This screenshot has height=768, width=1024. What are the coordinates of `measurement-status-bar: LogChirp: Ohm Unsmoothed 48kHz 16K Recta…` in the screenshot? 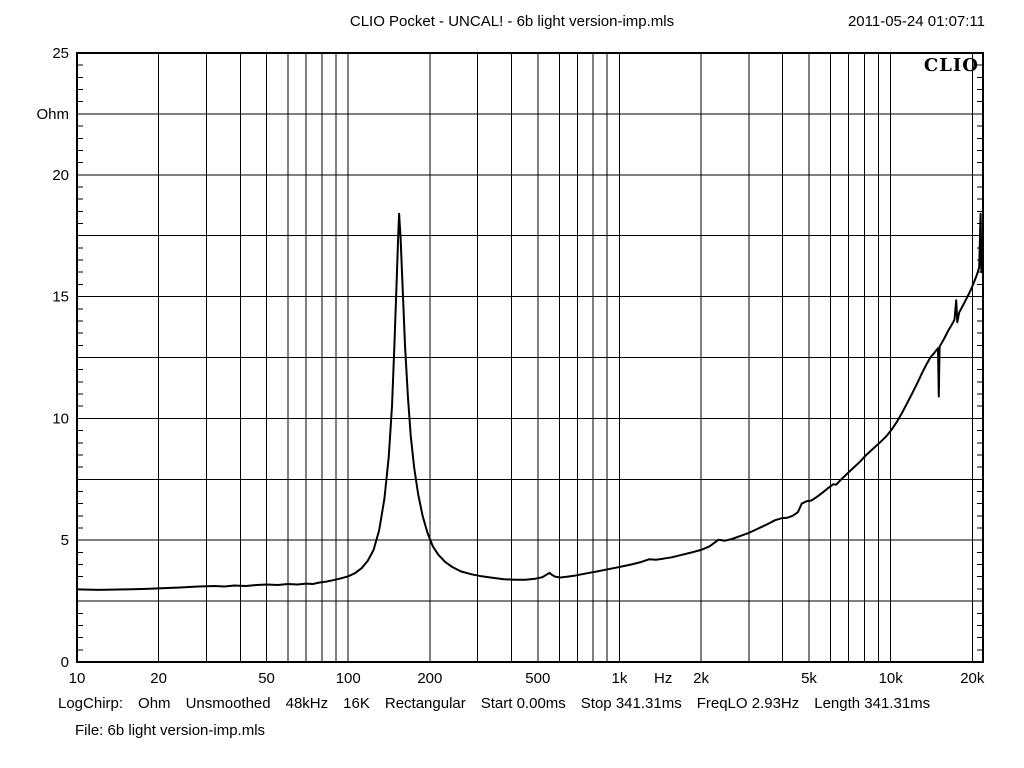 It's located at (494, 703).